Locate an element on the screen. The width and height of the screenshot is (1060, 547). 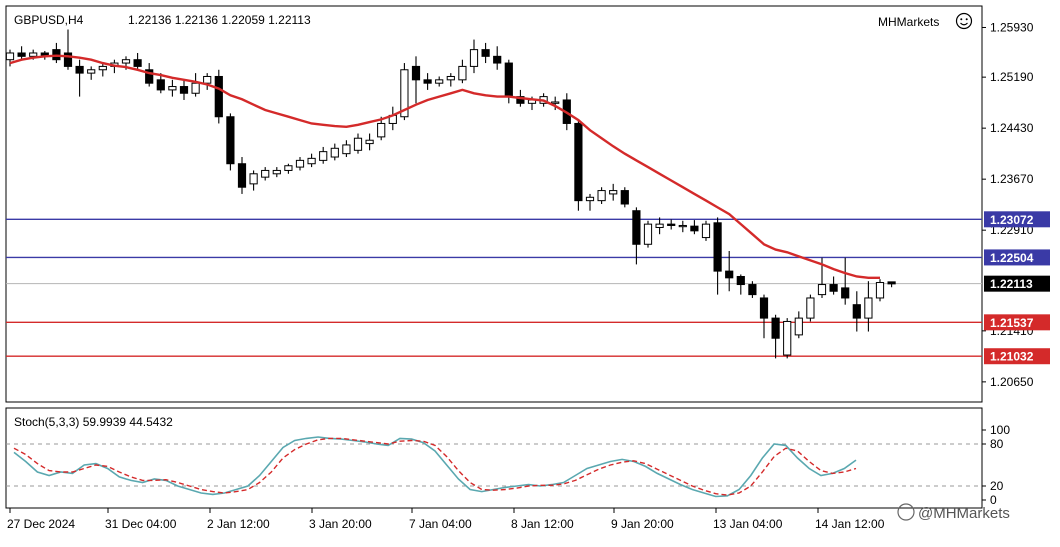
level-tag-label: 1.22113 is located at coordinates (1011, 284).